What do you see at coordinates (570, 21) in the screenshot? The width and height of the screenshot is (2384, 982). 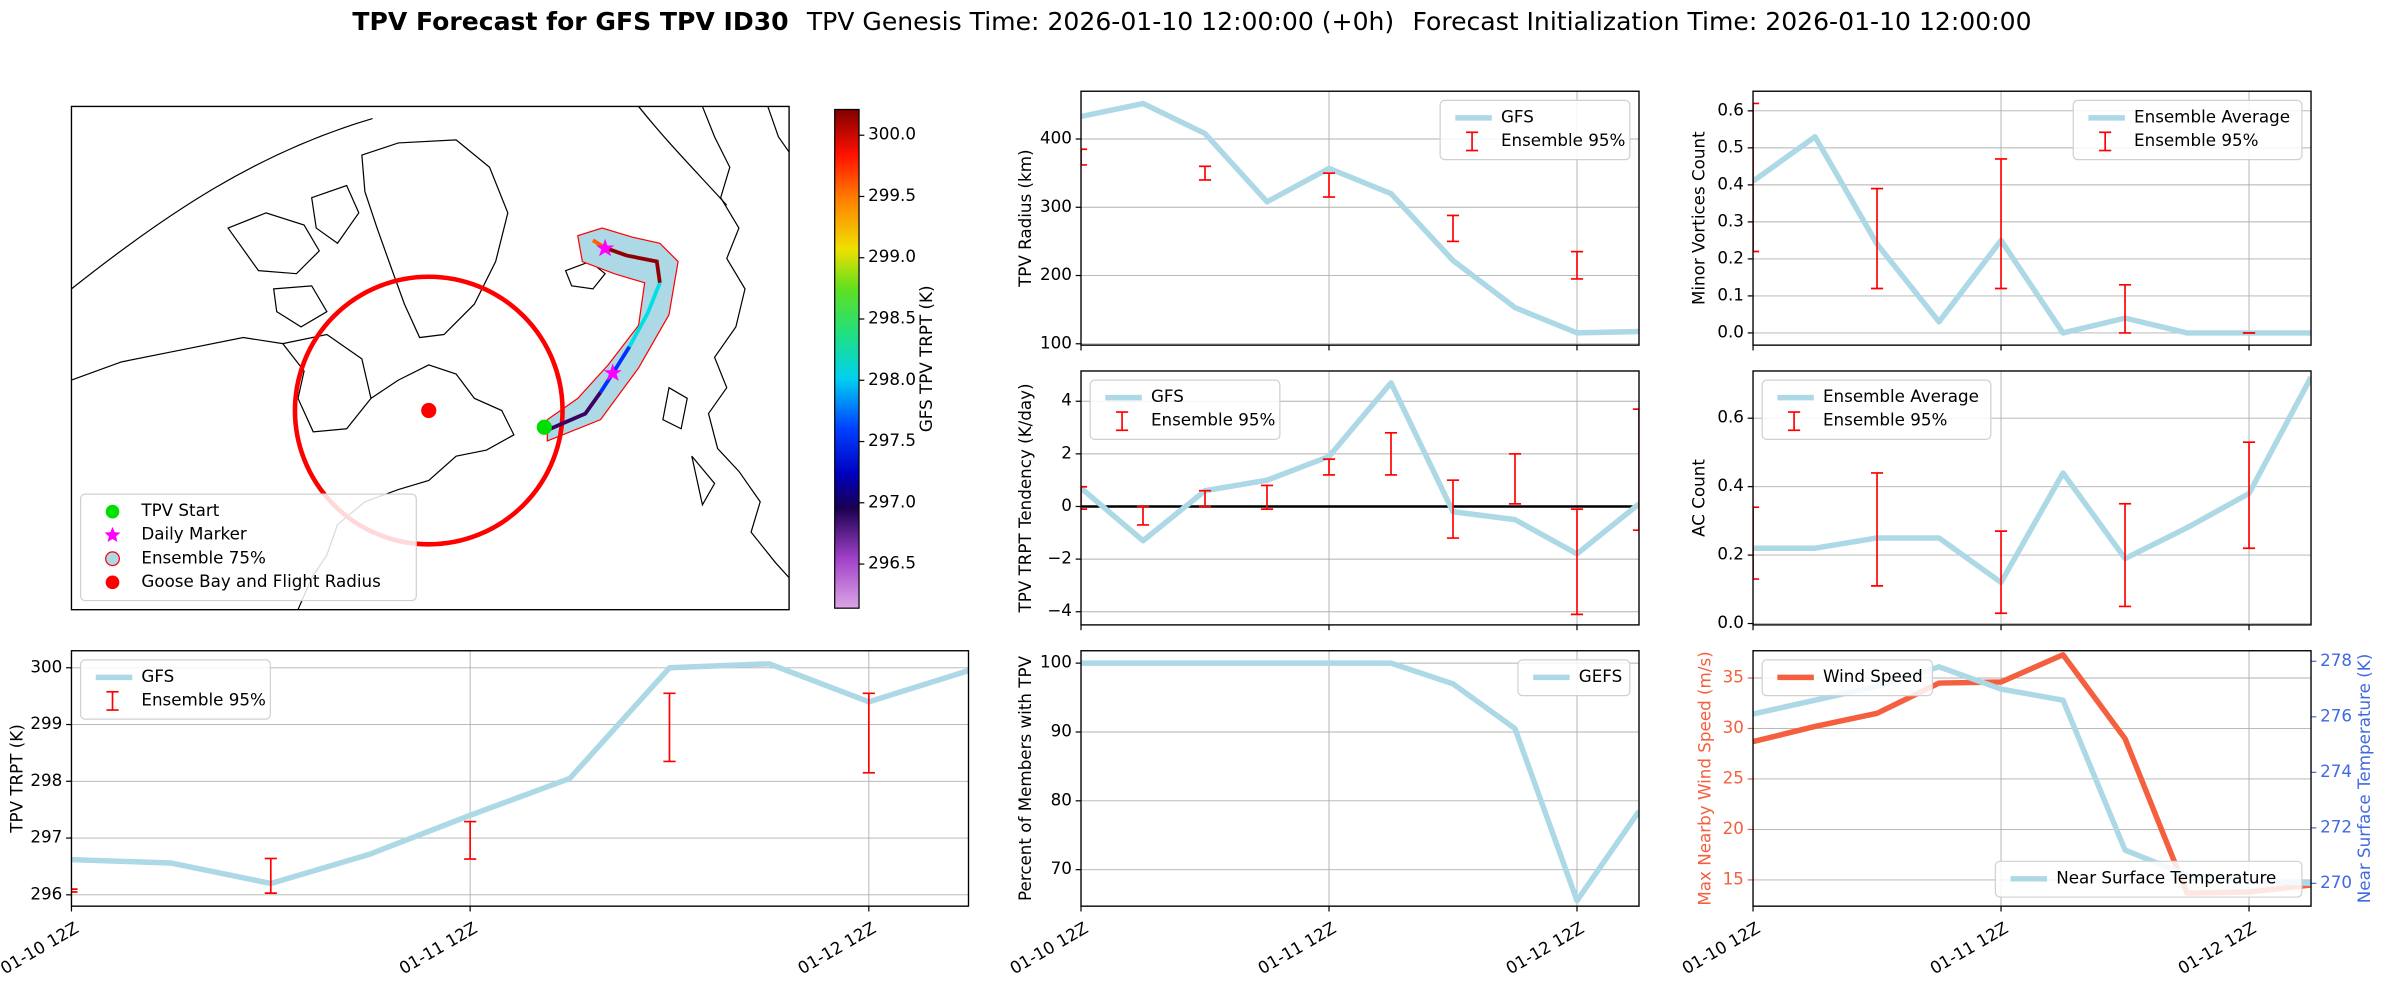 I see `title-main: TPV Forecast for GFS TPV ID30` at bounding box center [570, 21].